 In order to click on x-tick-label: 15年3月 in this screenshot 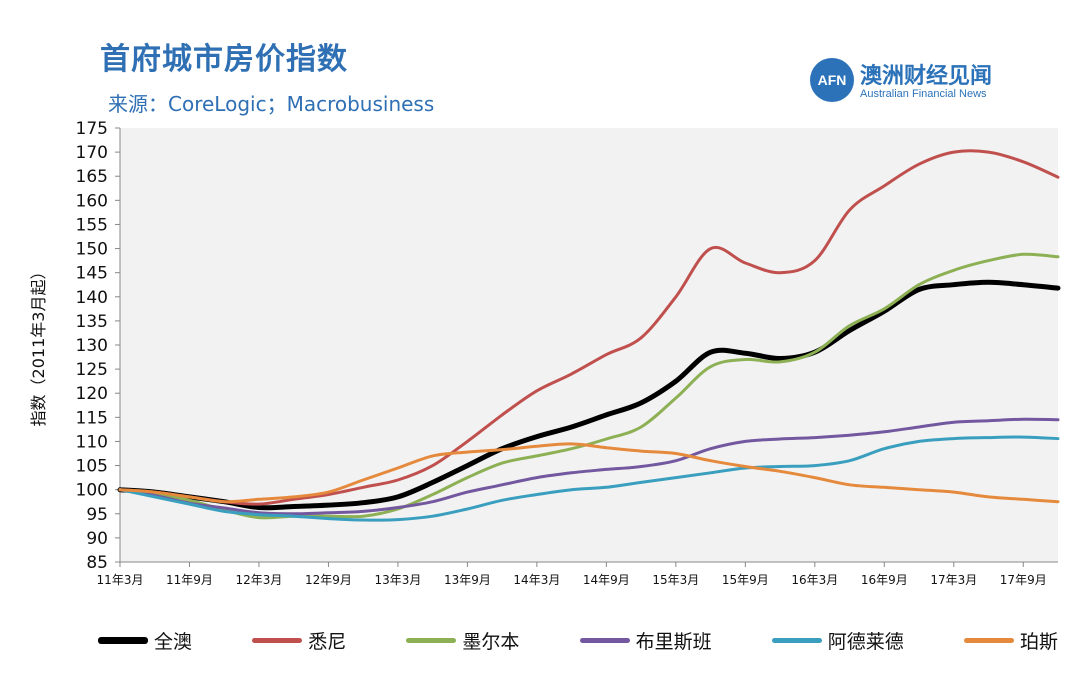, I will do `click(675, 580)`.